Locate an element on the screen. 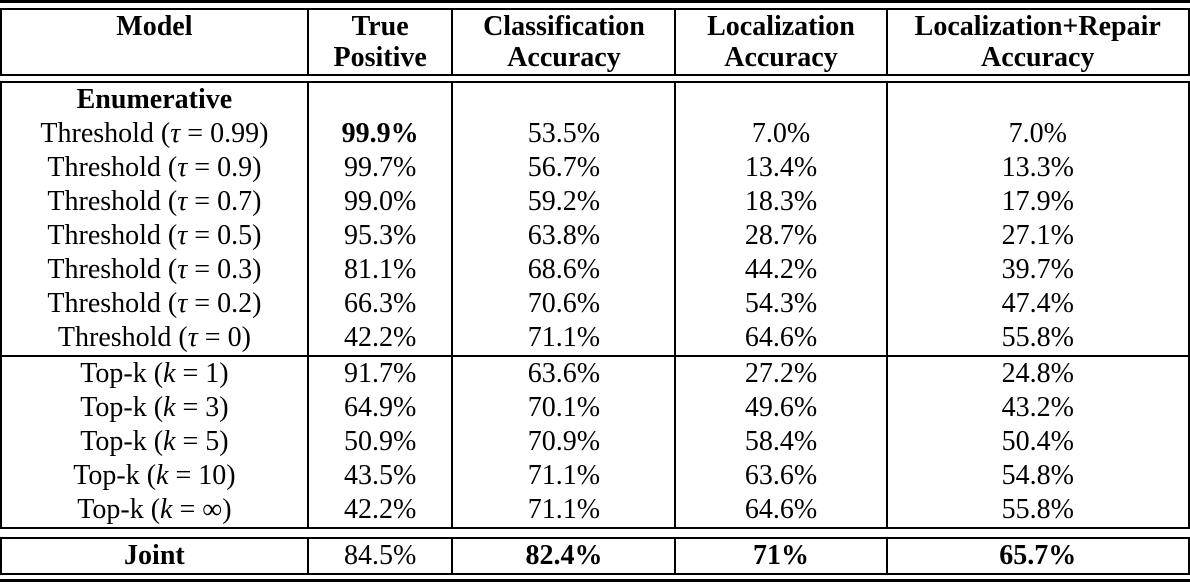 Image resolution: width=1190 pixels, height=587 pixels. model-label-text: Joint is located at coordinates (154, 555).